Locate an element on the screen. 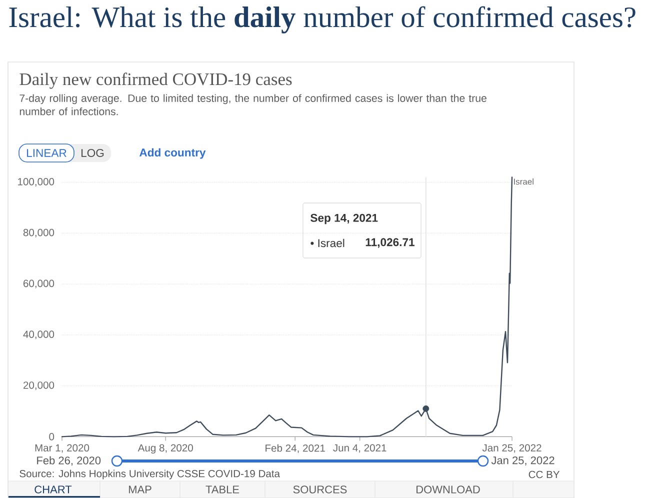 This screenshot has height=498, width=650. annotation: • Israel is located at coordinates (327, 243).